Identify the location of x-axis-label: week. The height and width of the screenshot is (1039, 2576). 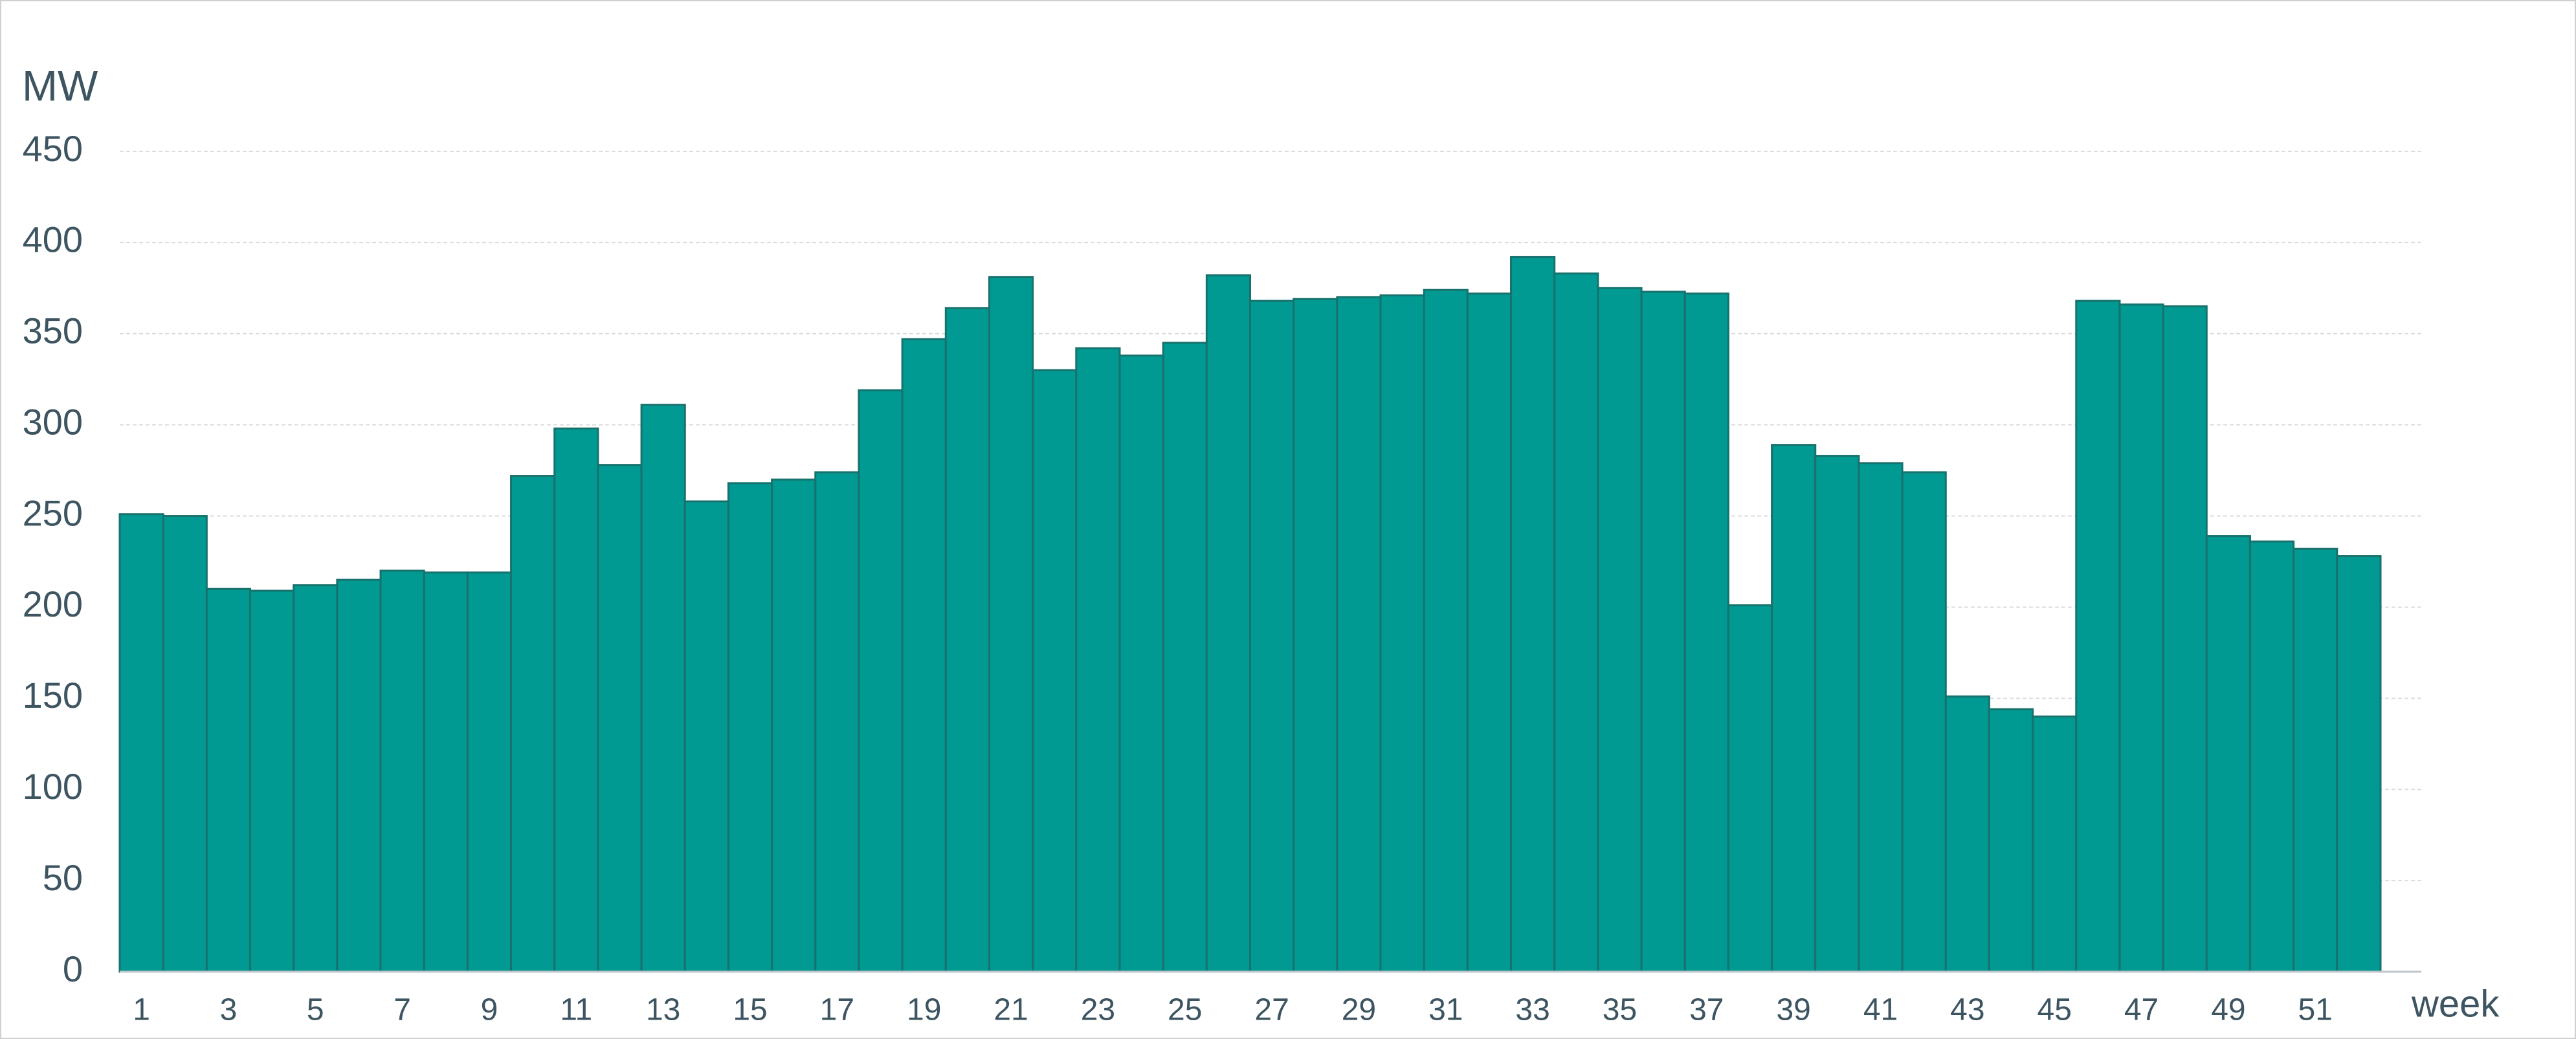
(2455, 1004).